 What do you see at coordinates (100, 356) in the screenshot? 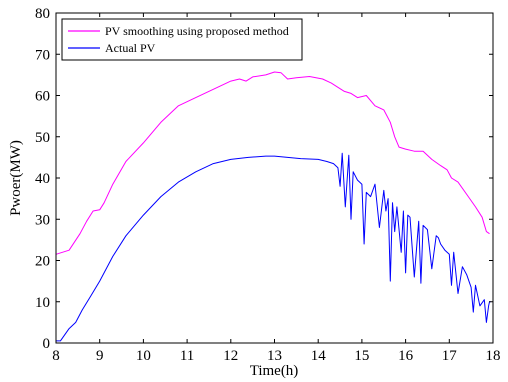
I see `x-tick-label: 9` at bounding box center [100, 356].